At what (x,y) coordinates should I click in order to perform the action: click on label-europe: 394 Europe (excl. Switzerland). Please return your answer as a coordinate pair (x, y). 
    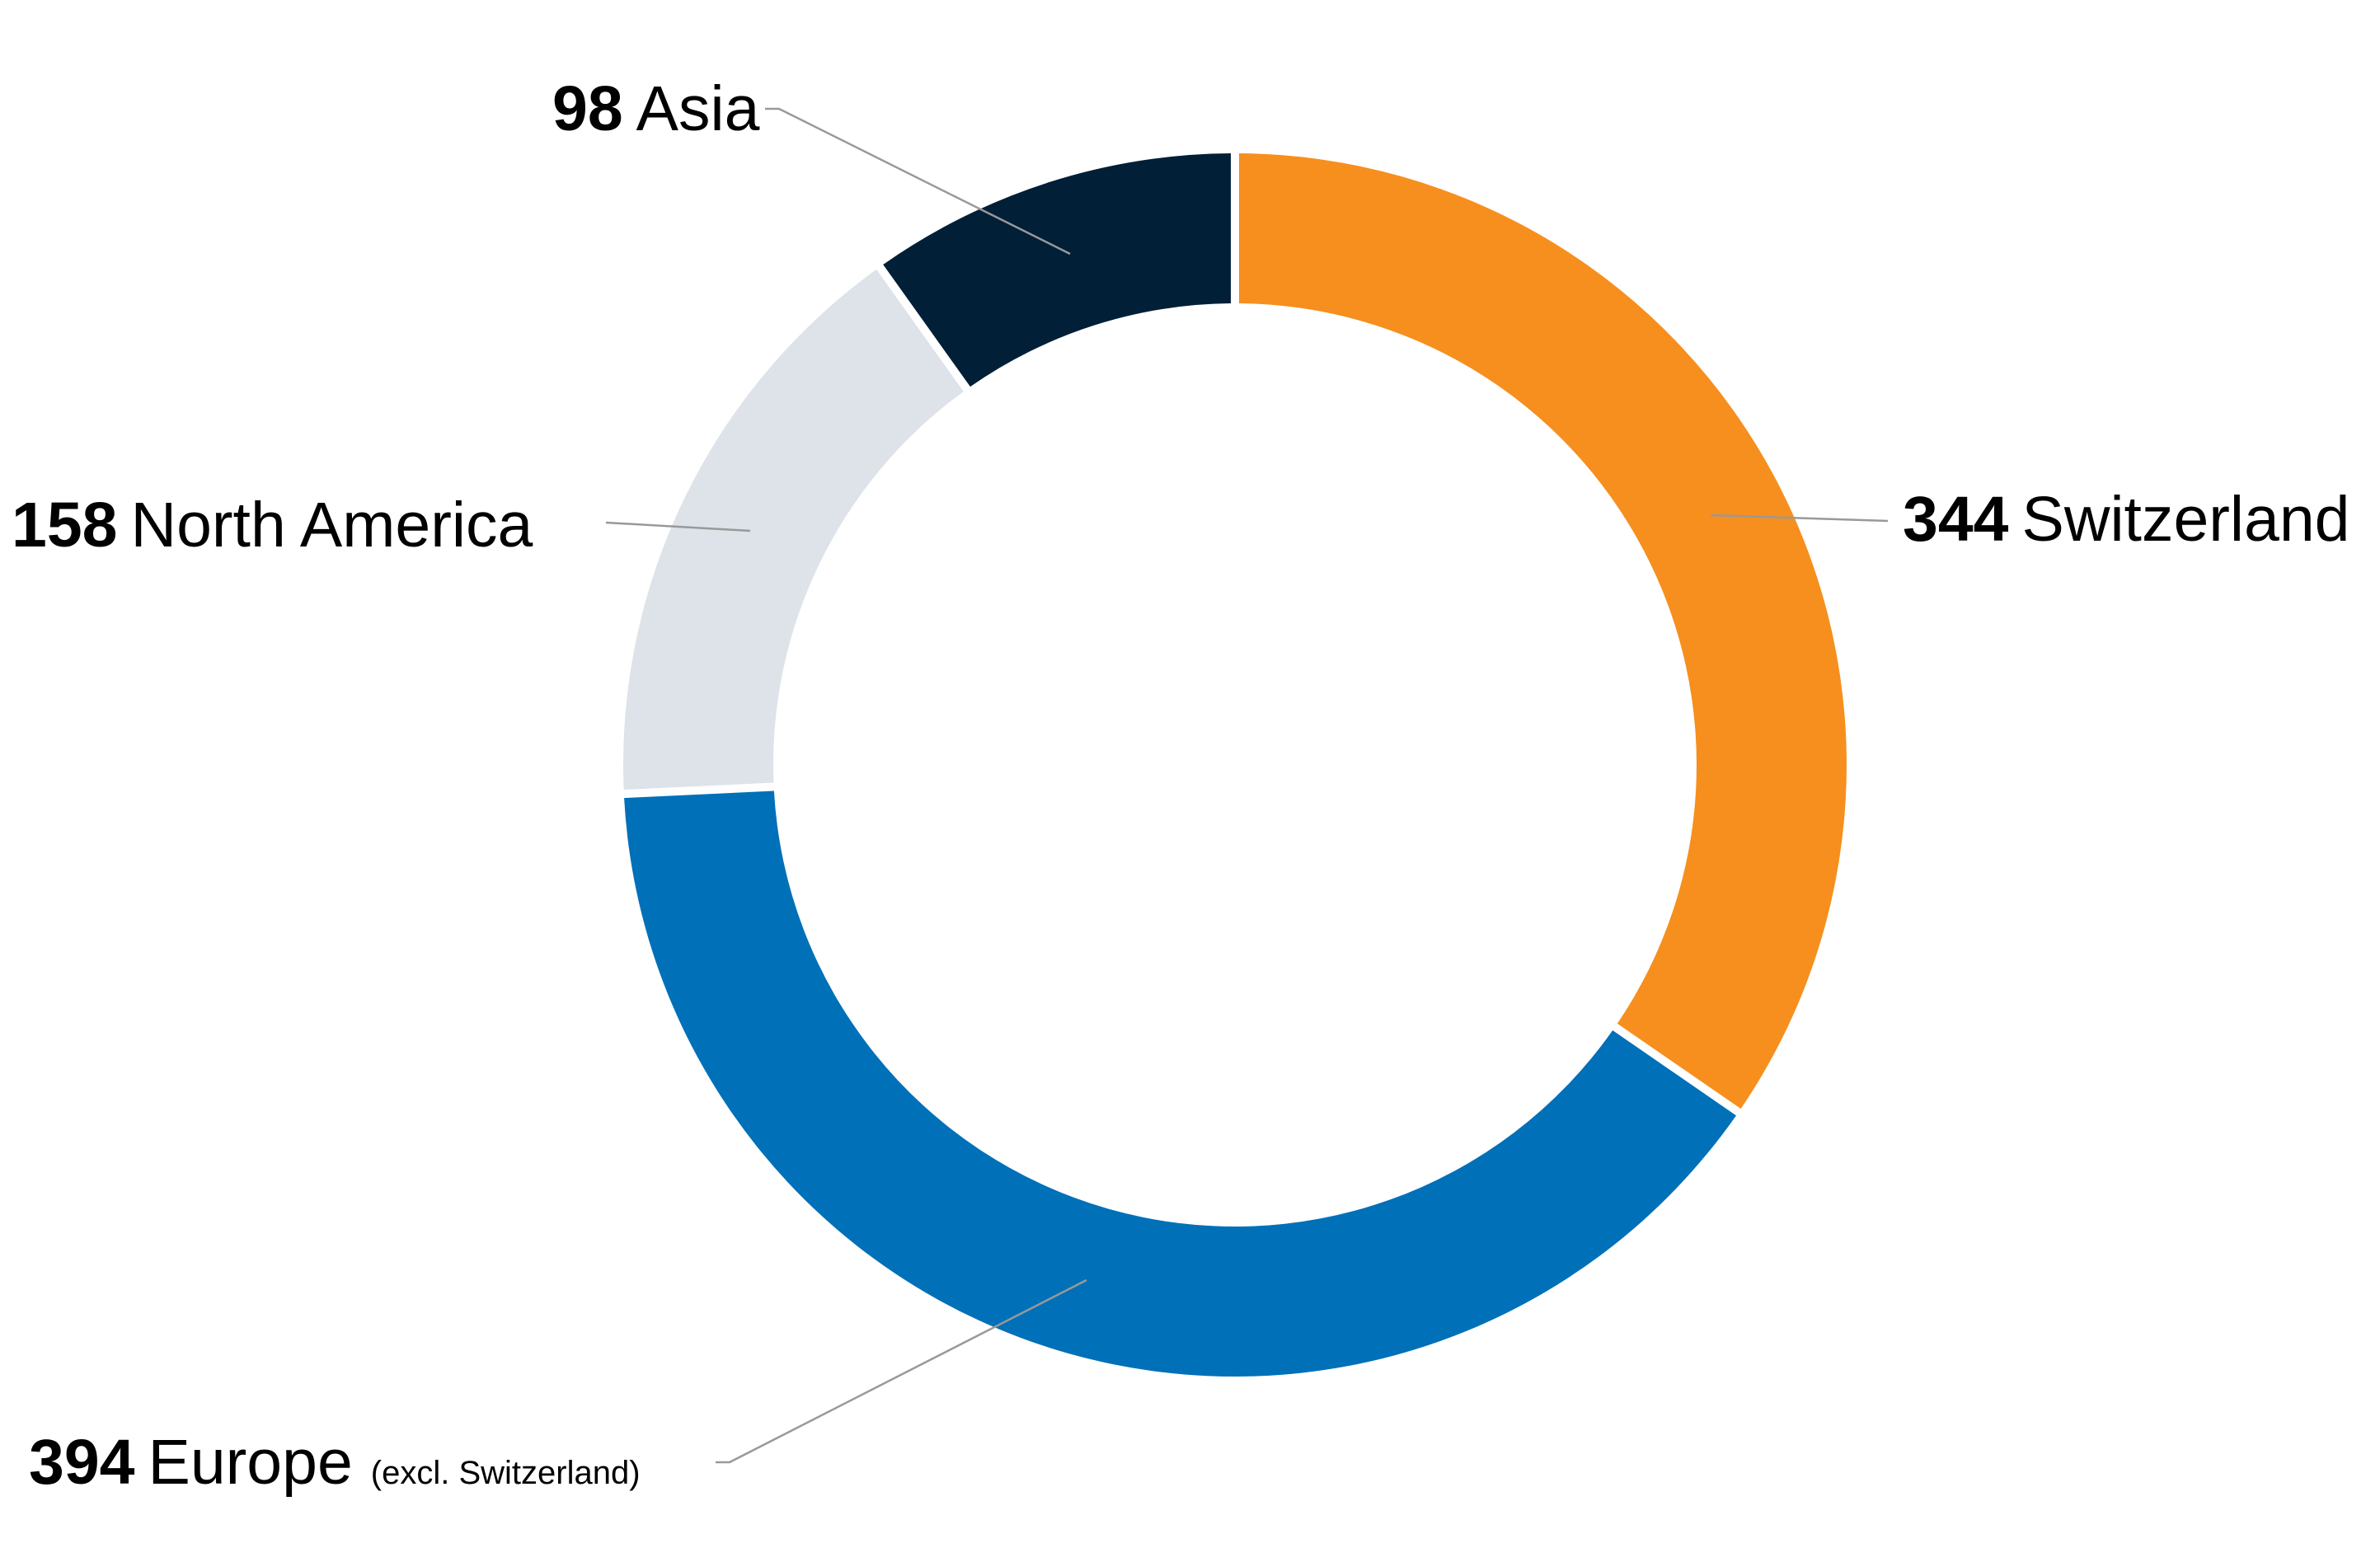
    Looking at the image, I should click on (335, 1462).